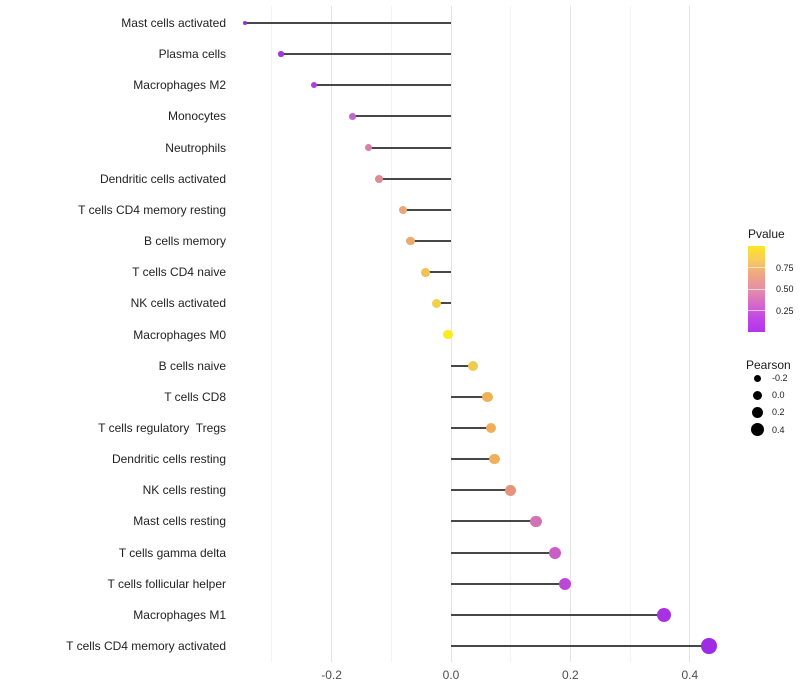  What do you see at coordinates (179, 85) in the screenshot?
I see `category-label: Macrophages M2` at bounding box center [179, 85].